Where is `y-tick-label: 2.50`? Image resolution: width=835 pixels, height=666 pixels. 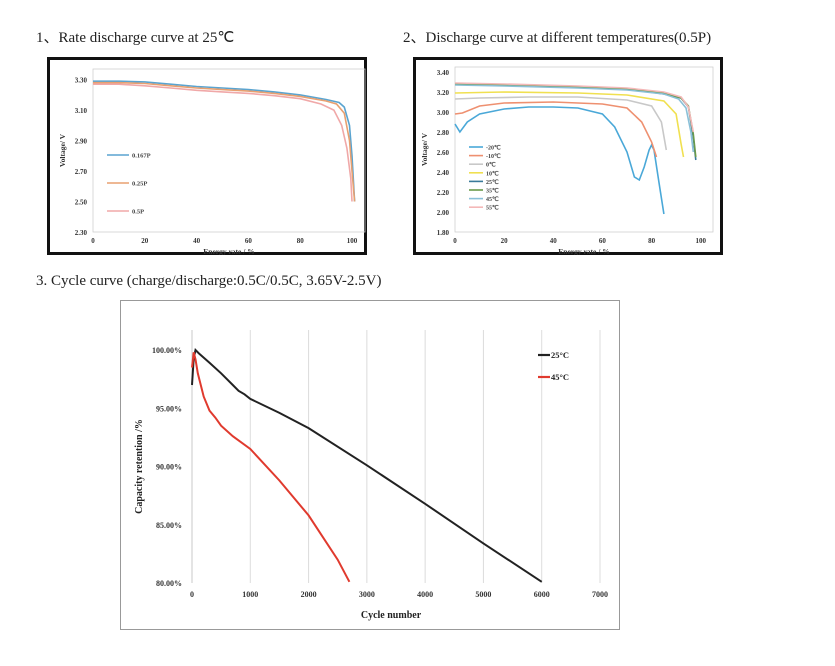 y-tick-label: 2.50 is located at coordinates (81, 203).